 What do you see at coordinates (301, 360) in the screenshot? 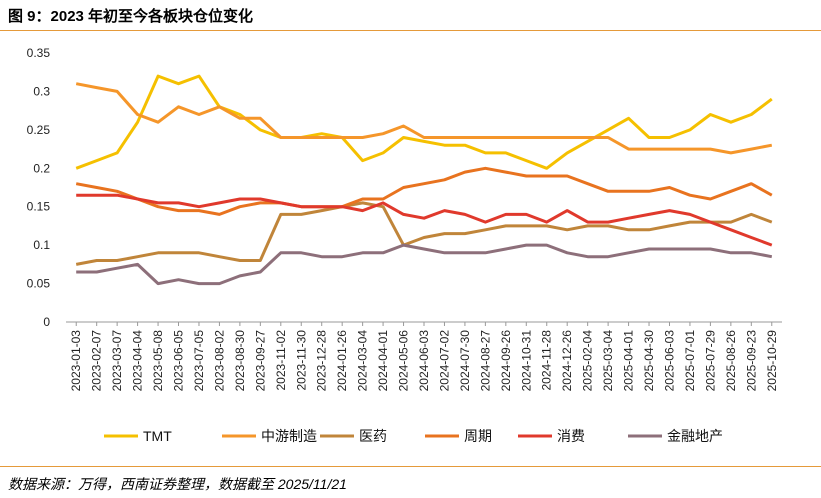
I see `x-tick-label: 2023-11-30` at bounding box center [301, 360].